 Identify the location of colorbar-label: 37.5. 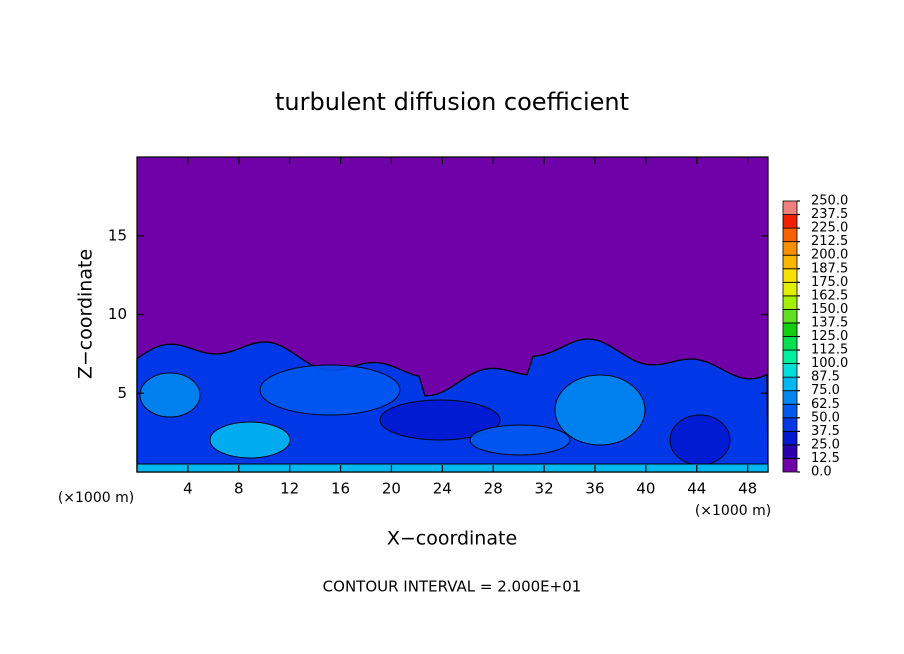
(825, 431).